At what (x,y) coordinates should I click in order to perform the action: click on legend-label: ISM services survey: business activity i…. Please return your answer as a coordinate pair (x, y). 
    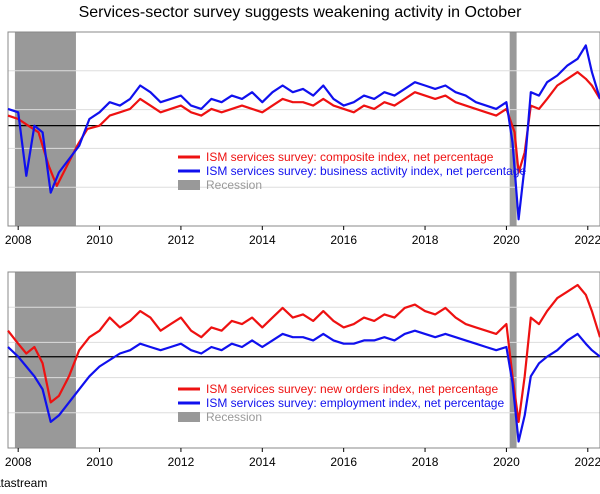
    Looking at the image, I should click on (366, 171).